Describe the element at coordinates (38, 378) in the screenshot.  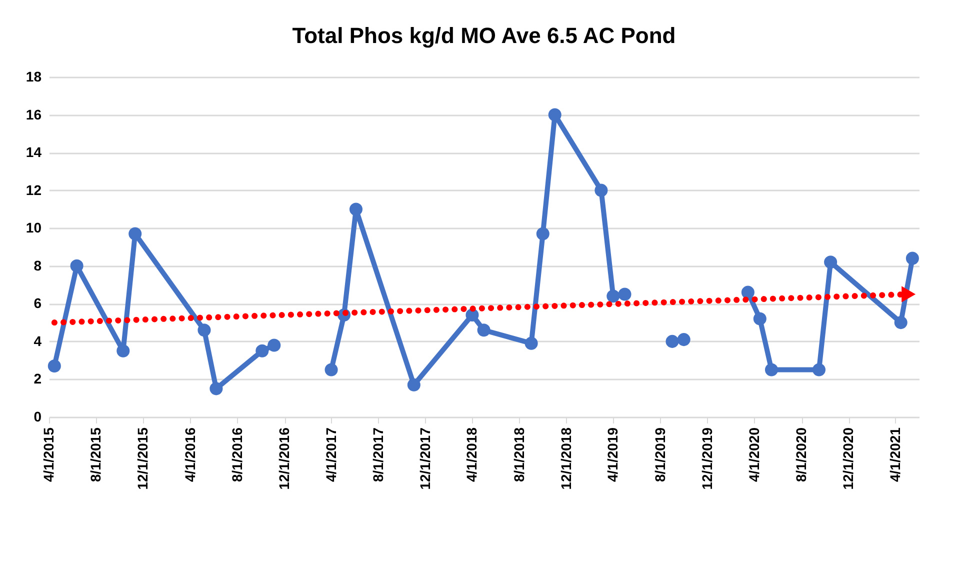
I see `y-tick-label: 2` at that location.